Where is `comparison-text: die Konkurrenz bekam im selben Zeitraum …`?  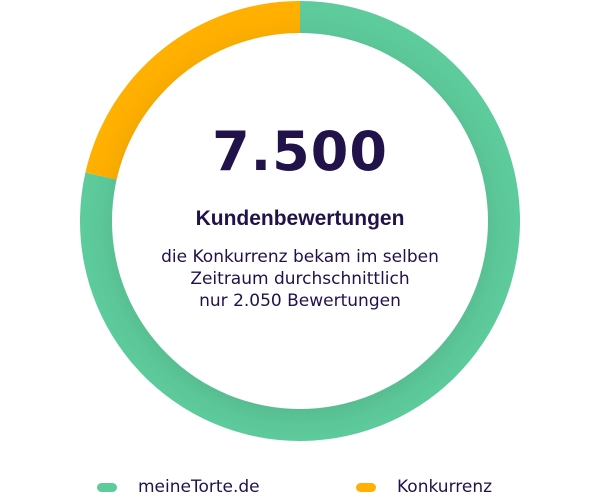
comparison-text: die Konkurrenz bekam im selben Zeitraum … is located at coordinates (300, 279).